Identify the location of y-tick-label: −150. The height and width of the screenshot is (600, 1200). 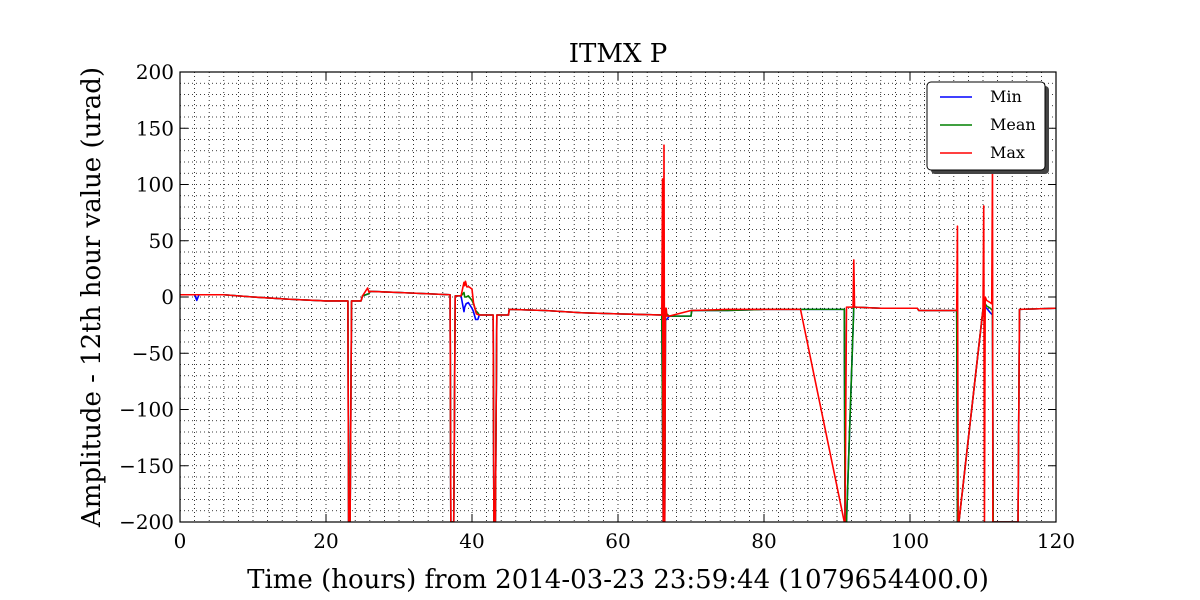
(146, 466).